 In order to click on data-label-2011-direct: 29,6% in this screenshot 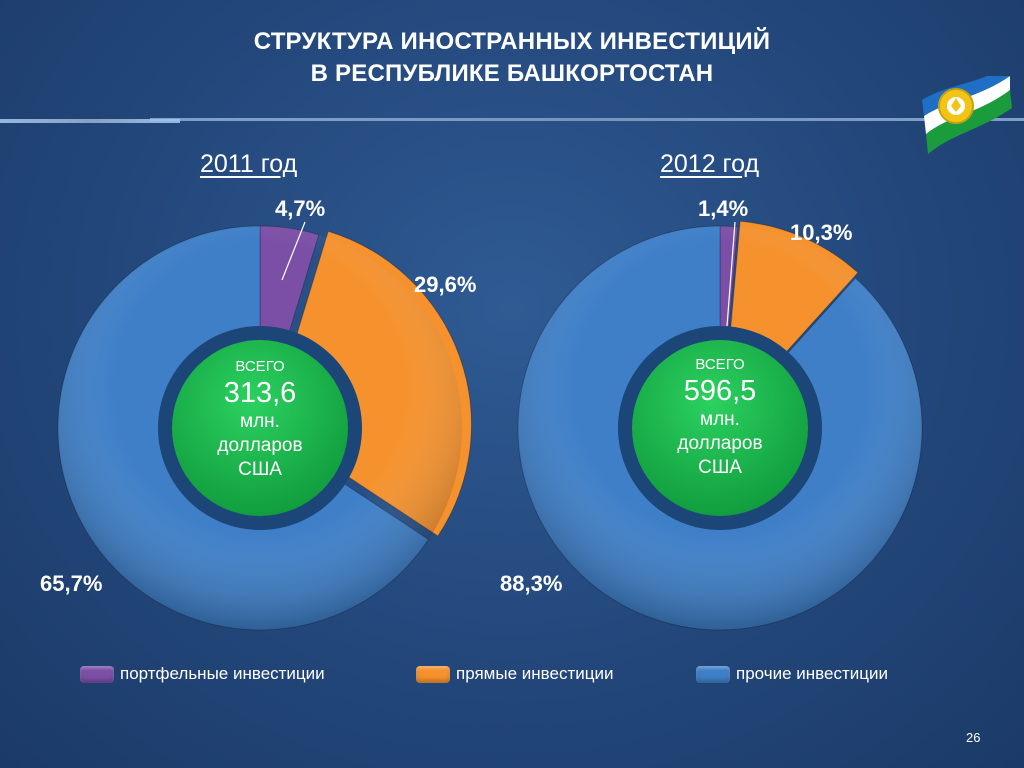, I will do `click(445, 284)`.